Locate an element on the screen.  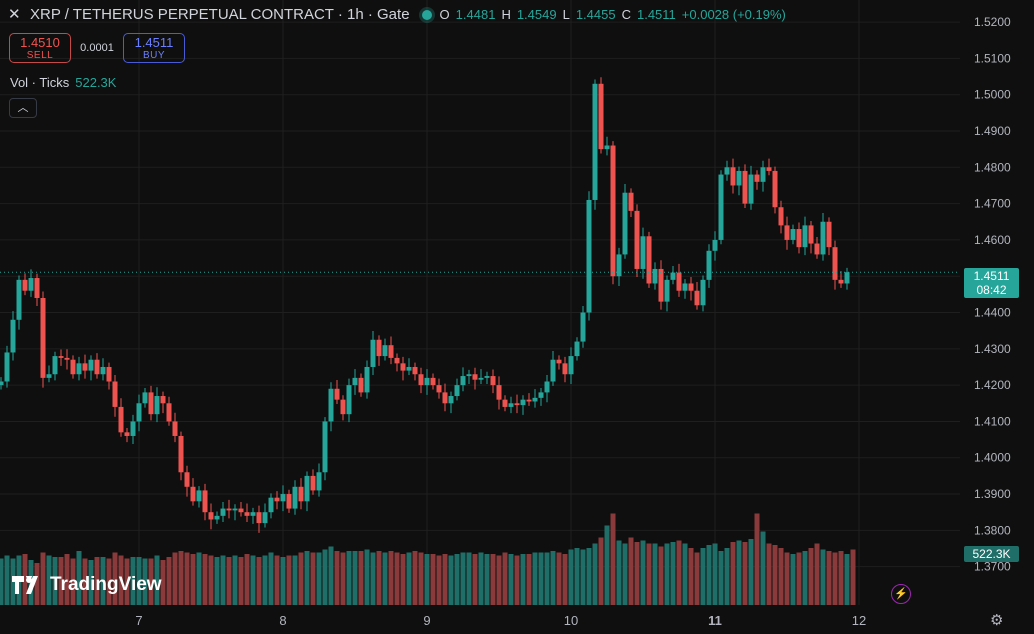
x-tick-label: 11 is located at coordinates (715, 620).